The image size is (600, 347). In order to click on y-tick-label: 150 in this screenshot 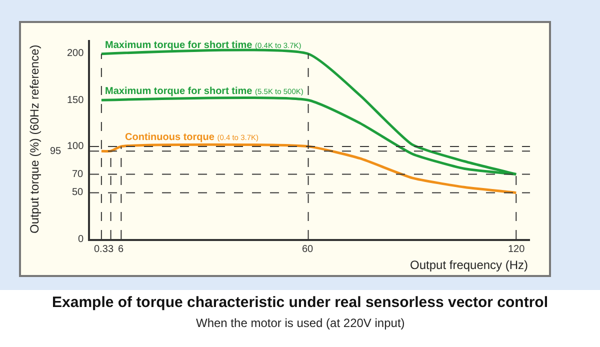, I will do `click(75, 100)`.